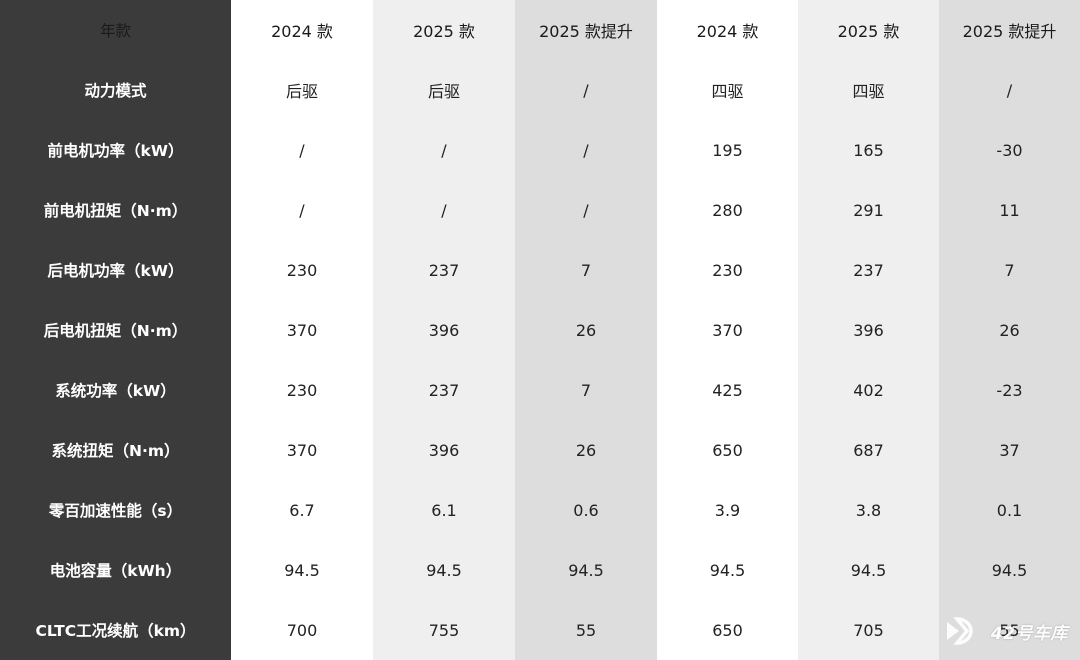  I want to click on value-cell: 6.1, so click(444, 510).